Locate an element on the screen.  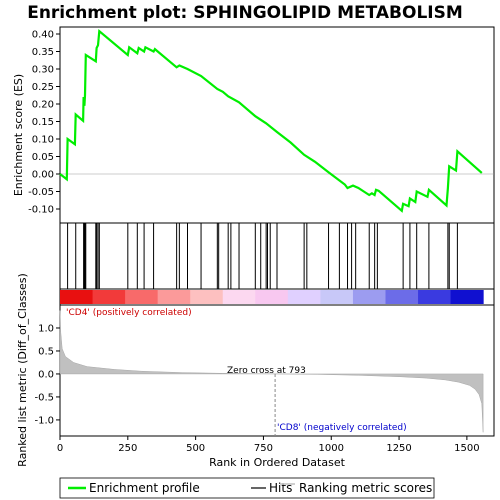
es-tick-label: 0.05 is located at coordinates (43, 157).